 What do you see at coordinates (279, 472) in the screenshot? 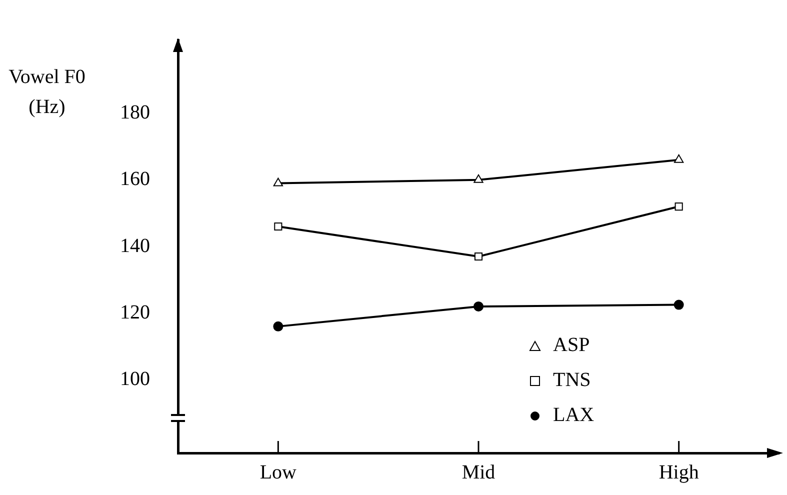
I see `x-tick-label: Low` at bounding box center [279, 472].